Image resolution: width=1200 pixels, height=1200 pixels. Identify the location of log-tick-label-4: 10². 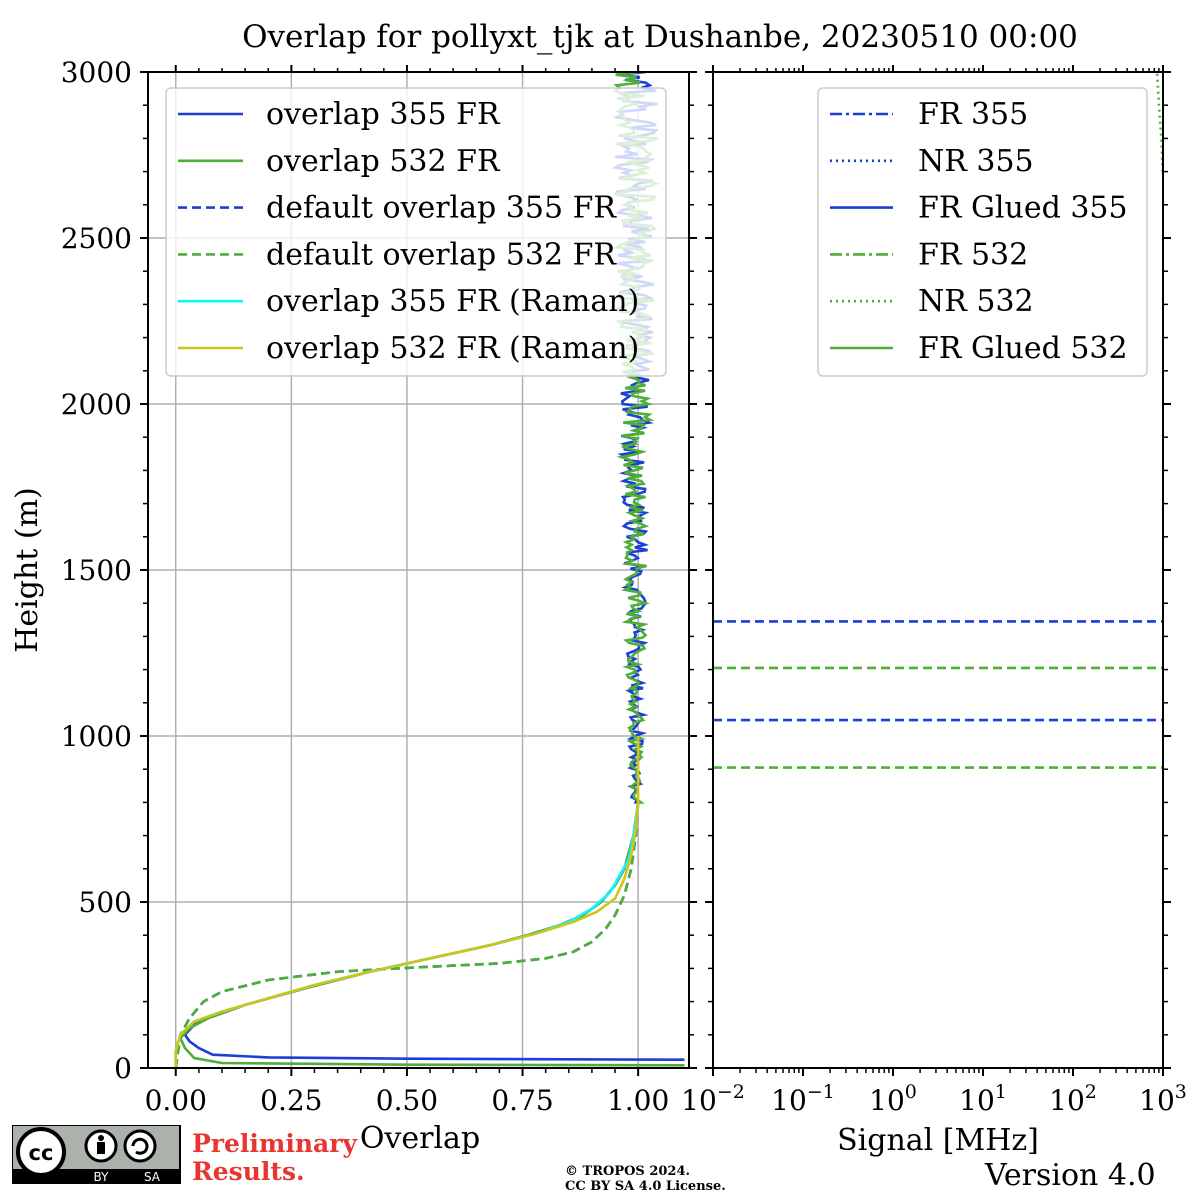
(1073, 1099).